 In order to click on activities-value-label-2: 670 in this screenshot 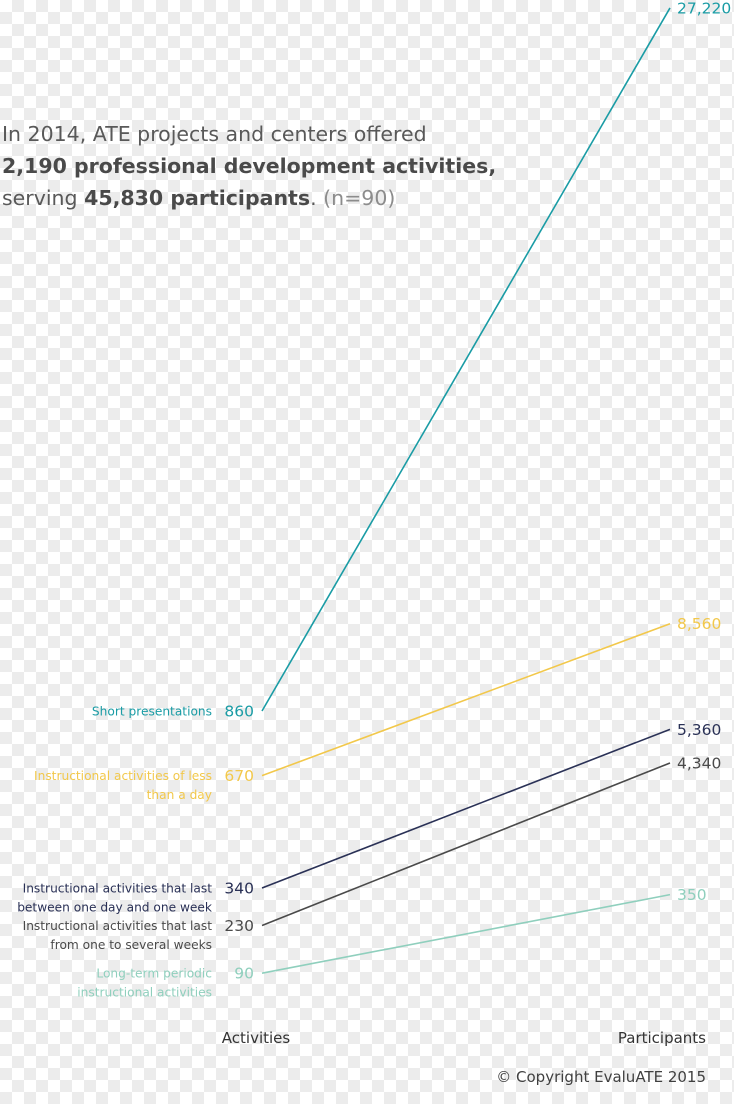, I will do `click(239, 776)`.